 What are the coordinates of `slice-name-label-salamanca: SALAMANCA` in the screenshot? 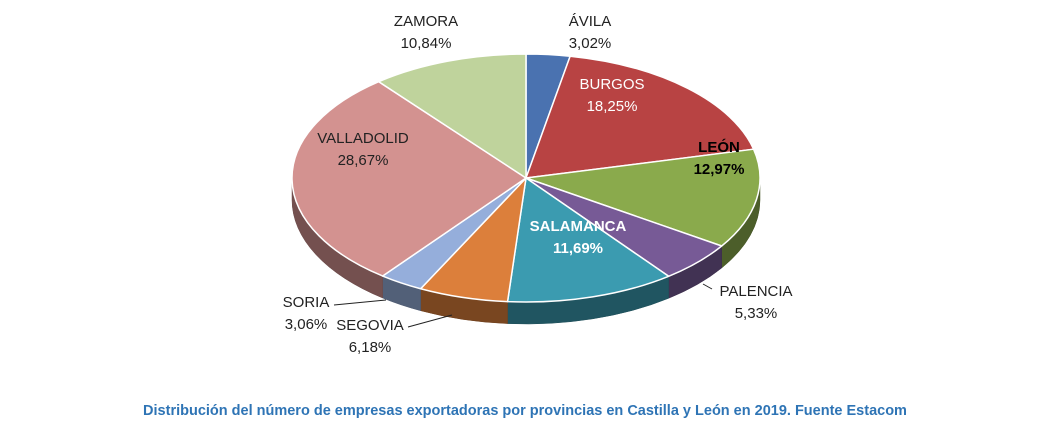 It's located at (578, 226).